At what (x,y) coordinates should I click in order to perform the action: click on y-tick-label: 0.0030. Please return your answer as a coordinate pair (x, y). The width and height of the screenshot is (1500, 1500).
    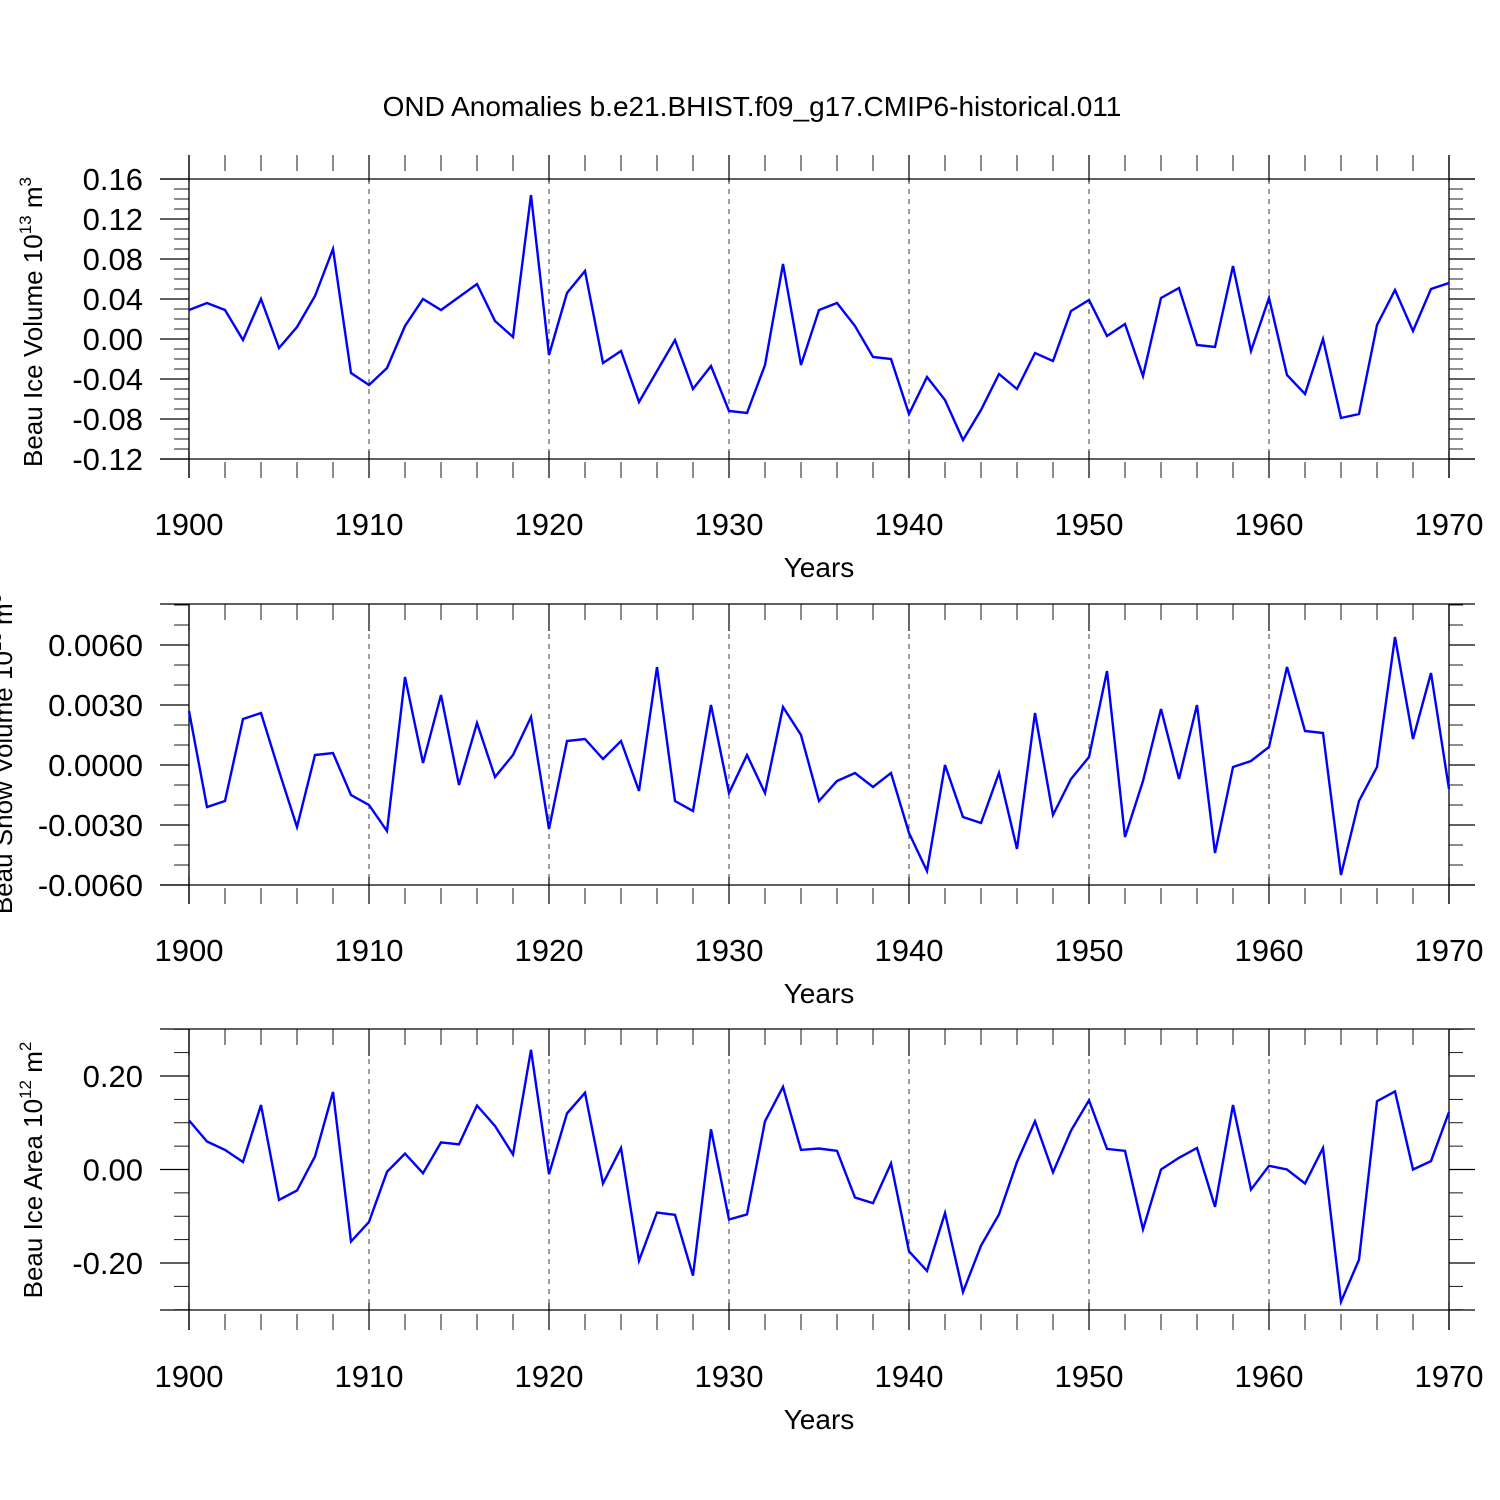
    Looking at the image, I should click on (95, 705).